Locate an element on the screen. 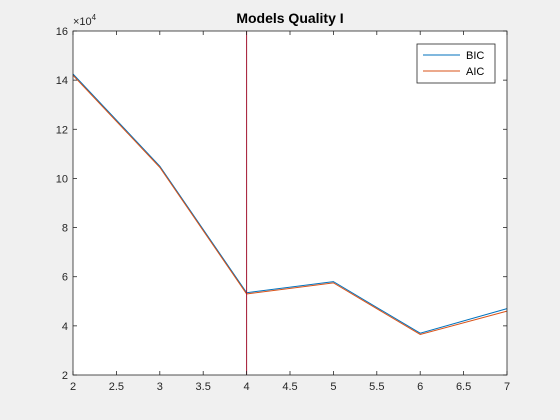 This screenshot has width=560, height=420. legend-label-bic: BIC is located at coordinates (475, 56).